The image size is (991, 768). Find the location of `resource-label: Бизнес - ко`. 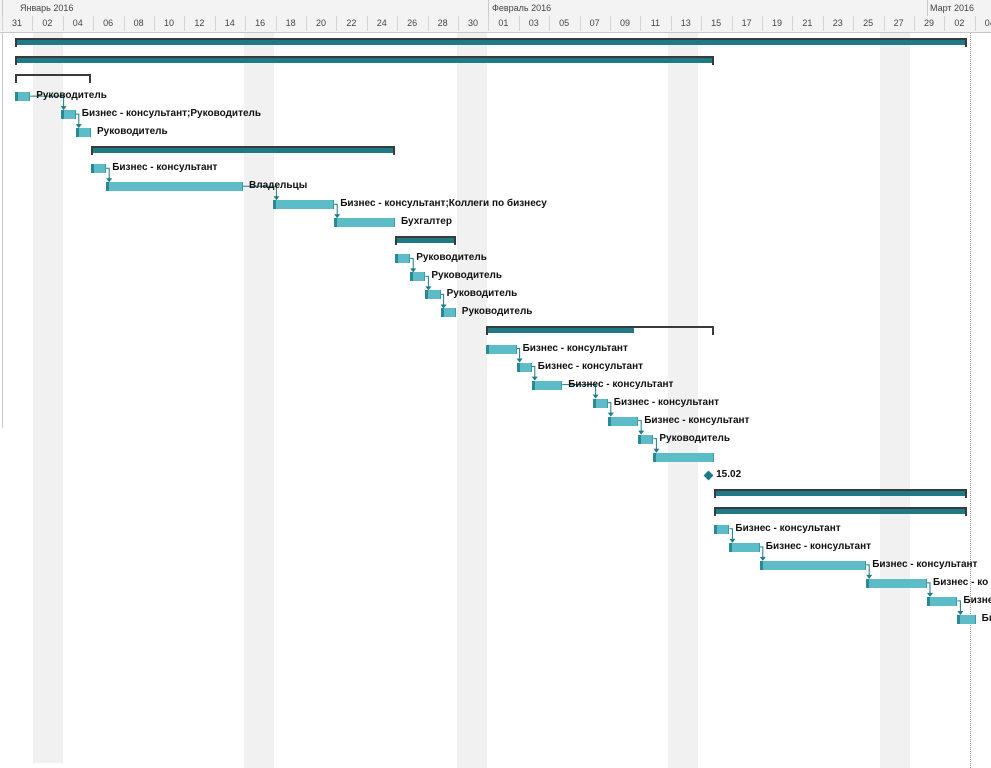

resource-label: Бизнес - ко is located at coordinates (961, 582).